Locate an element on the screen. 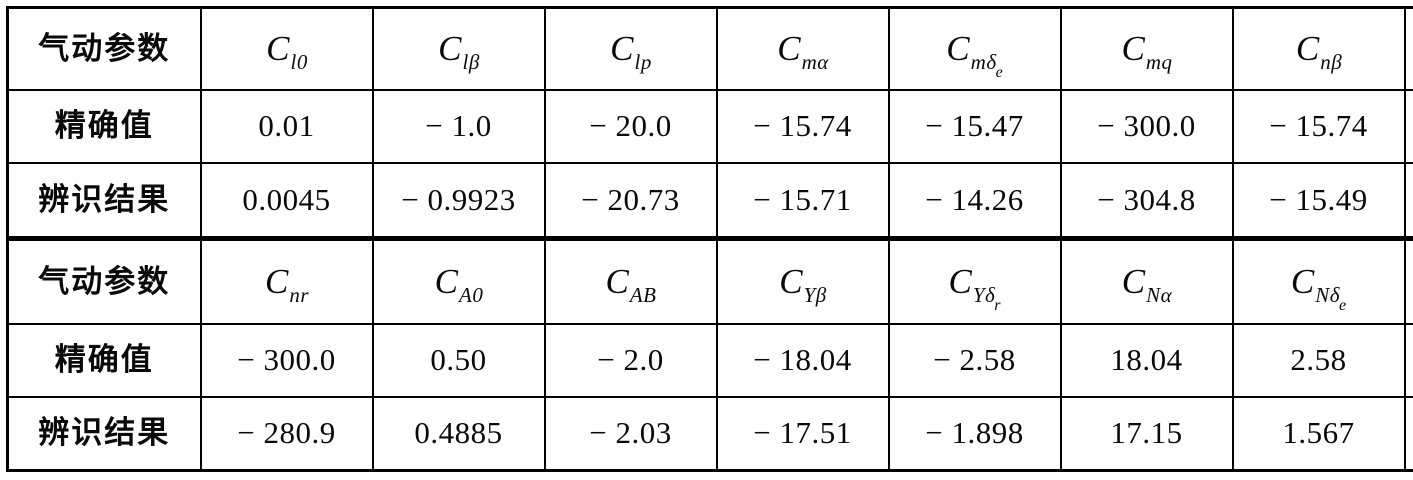  header-symbol-cell: Cnr is located at coordinates (286, 281).